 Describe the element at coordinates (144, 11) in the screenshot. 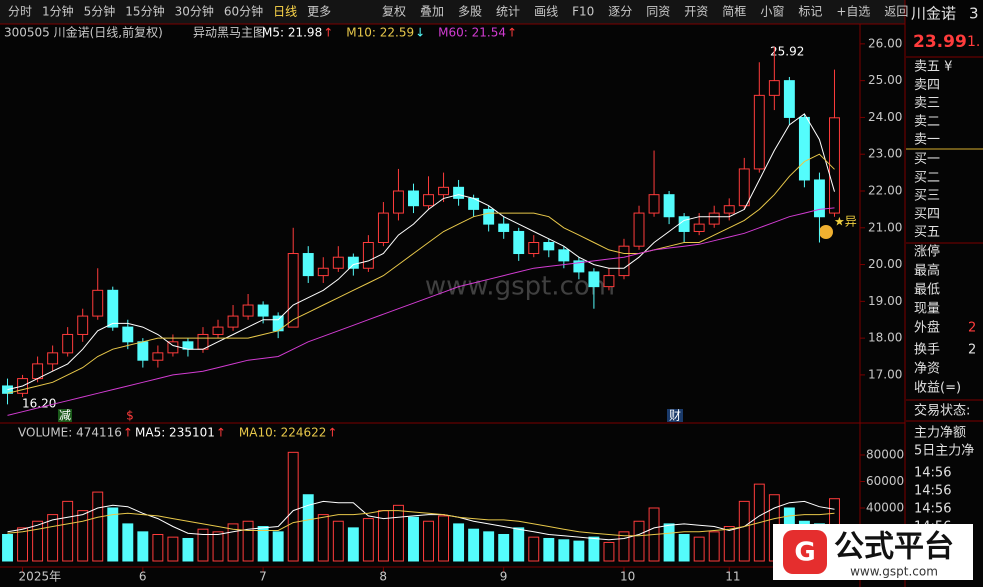

I see `tab: 15分钟` at that location.